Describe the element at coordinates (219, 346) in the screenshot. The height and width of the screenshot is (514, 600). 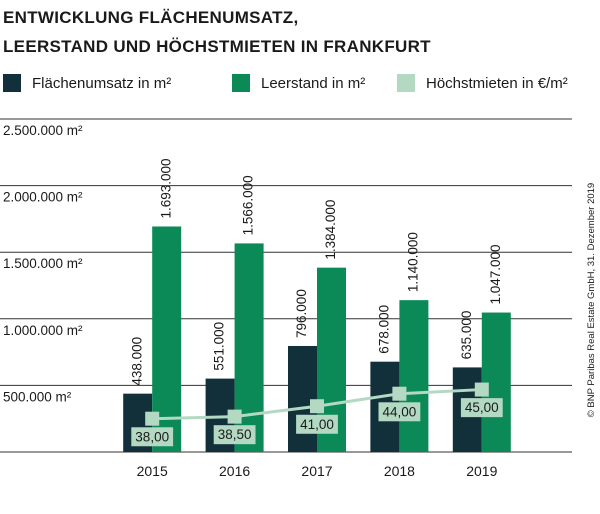
I see `value-label: 551.000` at that location.